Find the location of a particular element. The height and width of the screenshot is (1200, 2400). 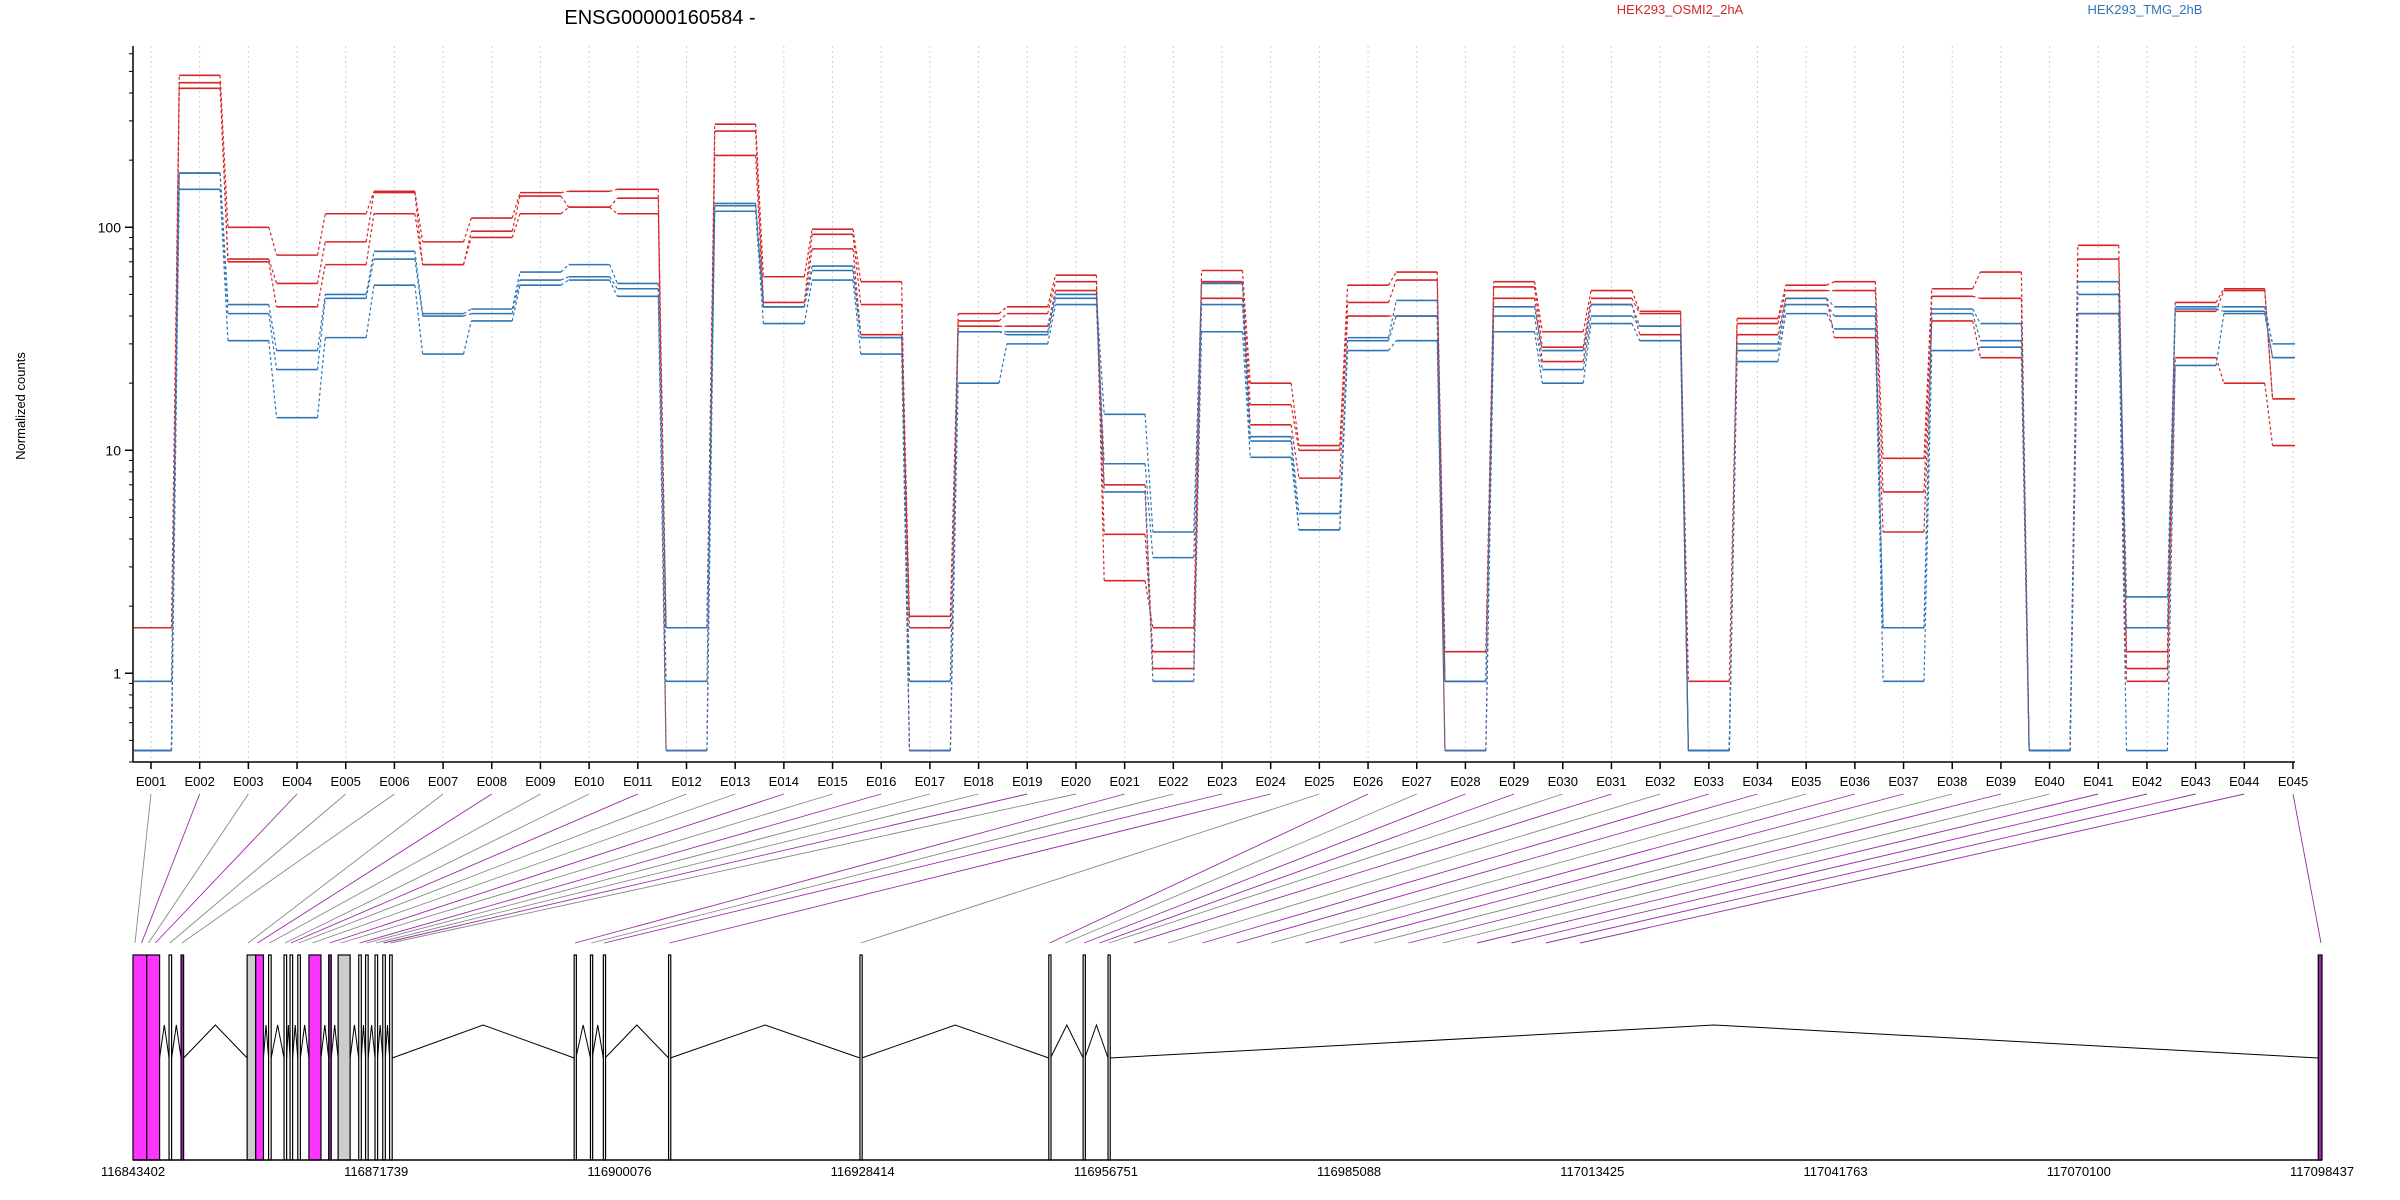

genomic-tick-label: 116871739 is located at coordinates (376, 1171).